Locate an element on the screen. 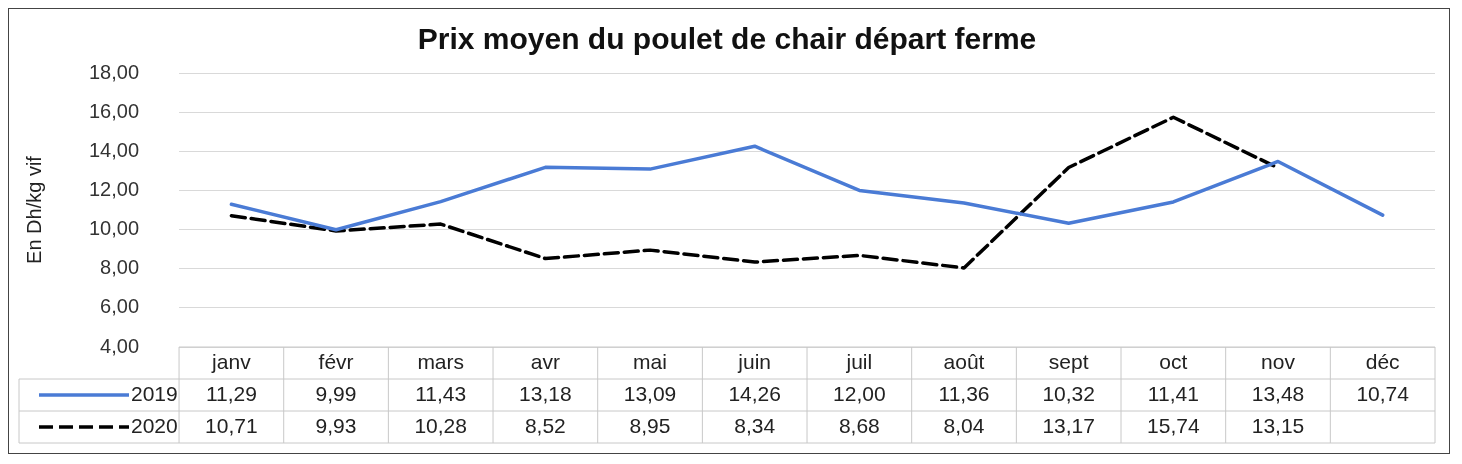 This screenshot has height=464, width=1462. x-tick-label: déc is located at coordinates (1382, 361).